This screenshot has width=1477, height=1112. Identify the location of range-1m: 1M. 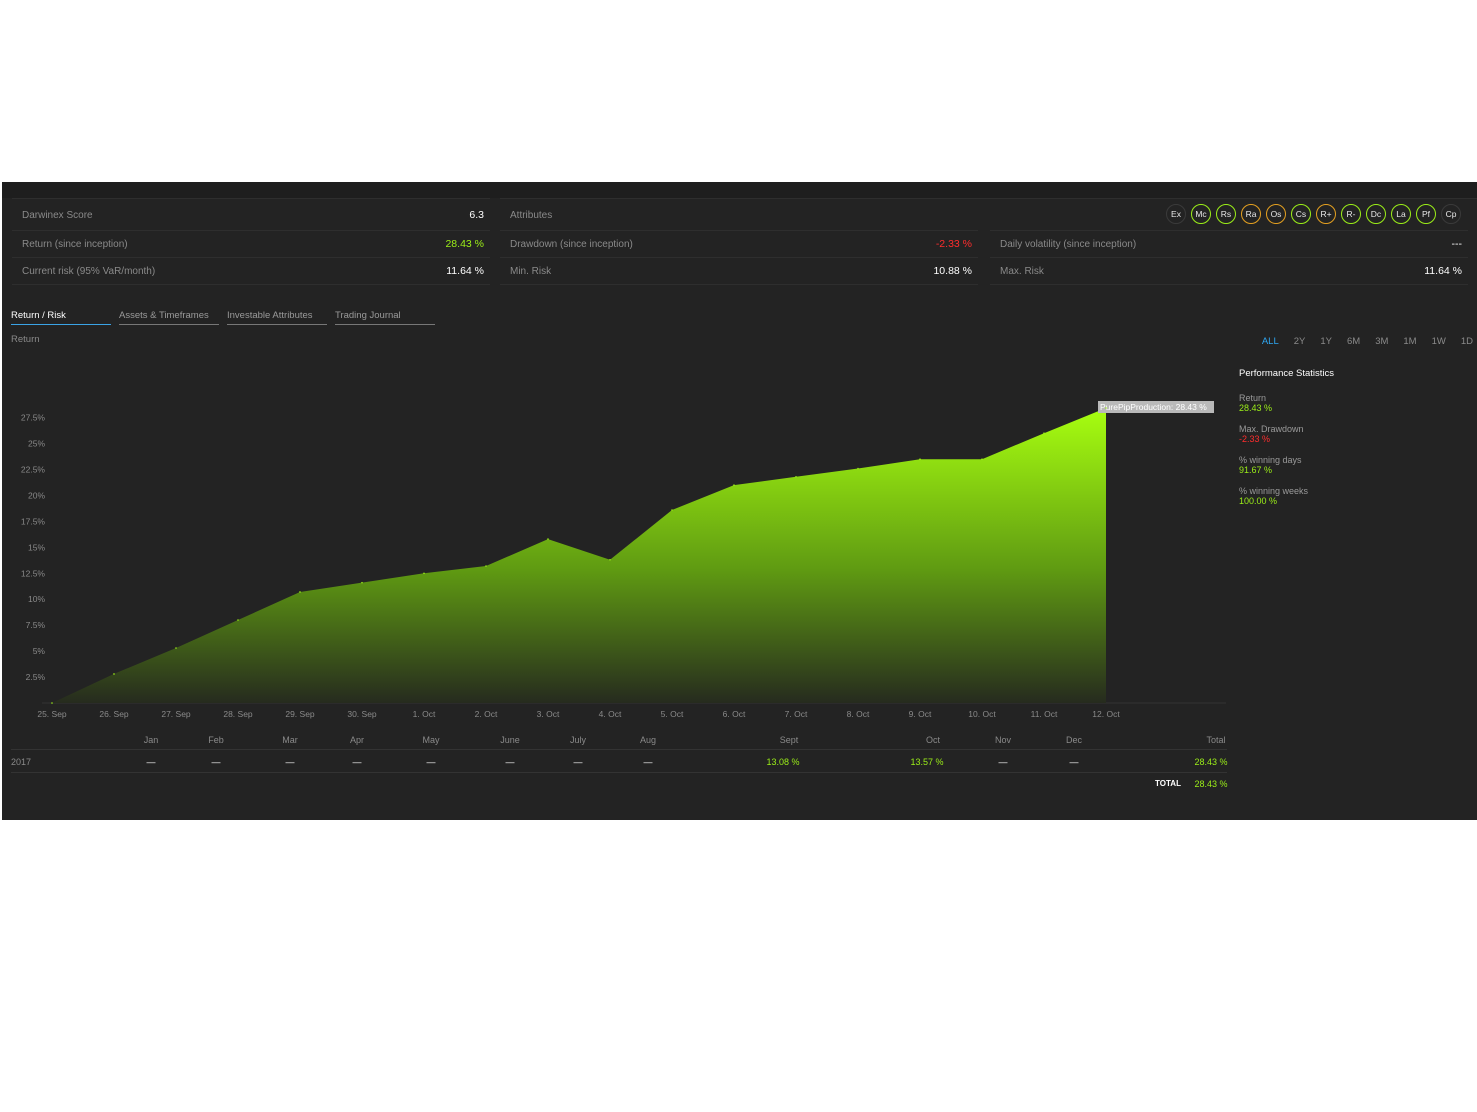
(1410, 341).